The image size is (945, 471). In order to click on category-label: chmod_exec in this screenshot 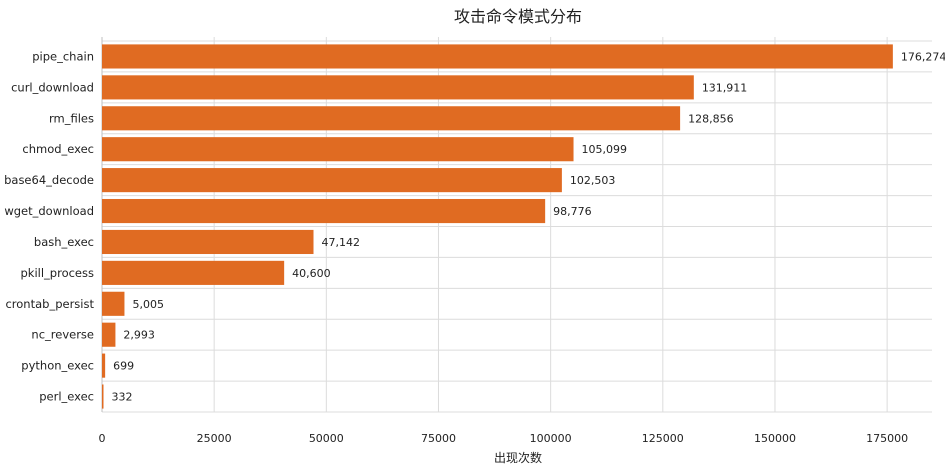, I will do `click(58, 149)`.